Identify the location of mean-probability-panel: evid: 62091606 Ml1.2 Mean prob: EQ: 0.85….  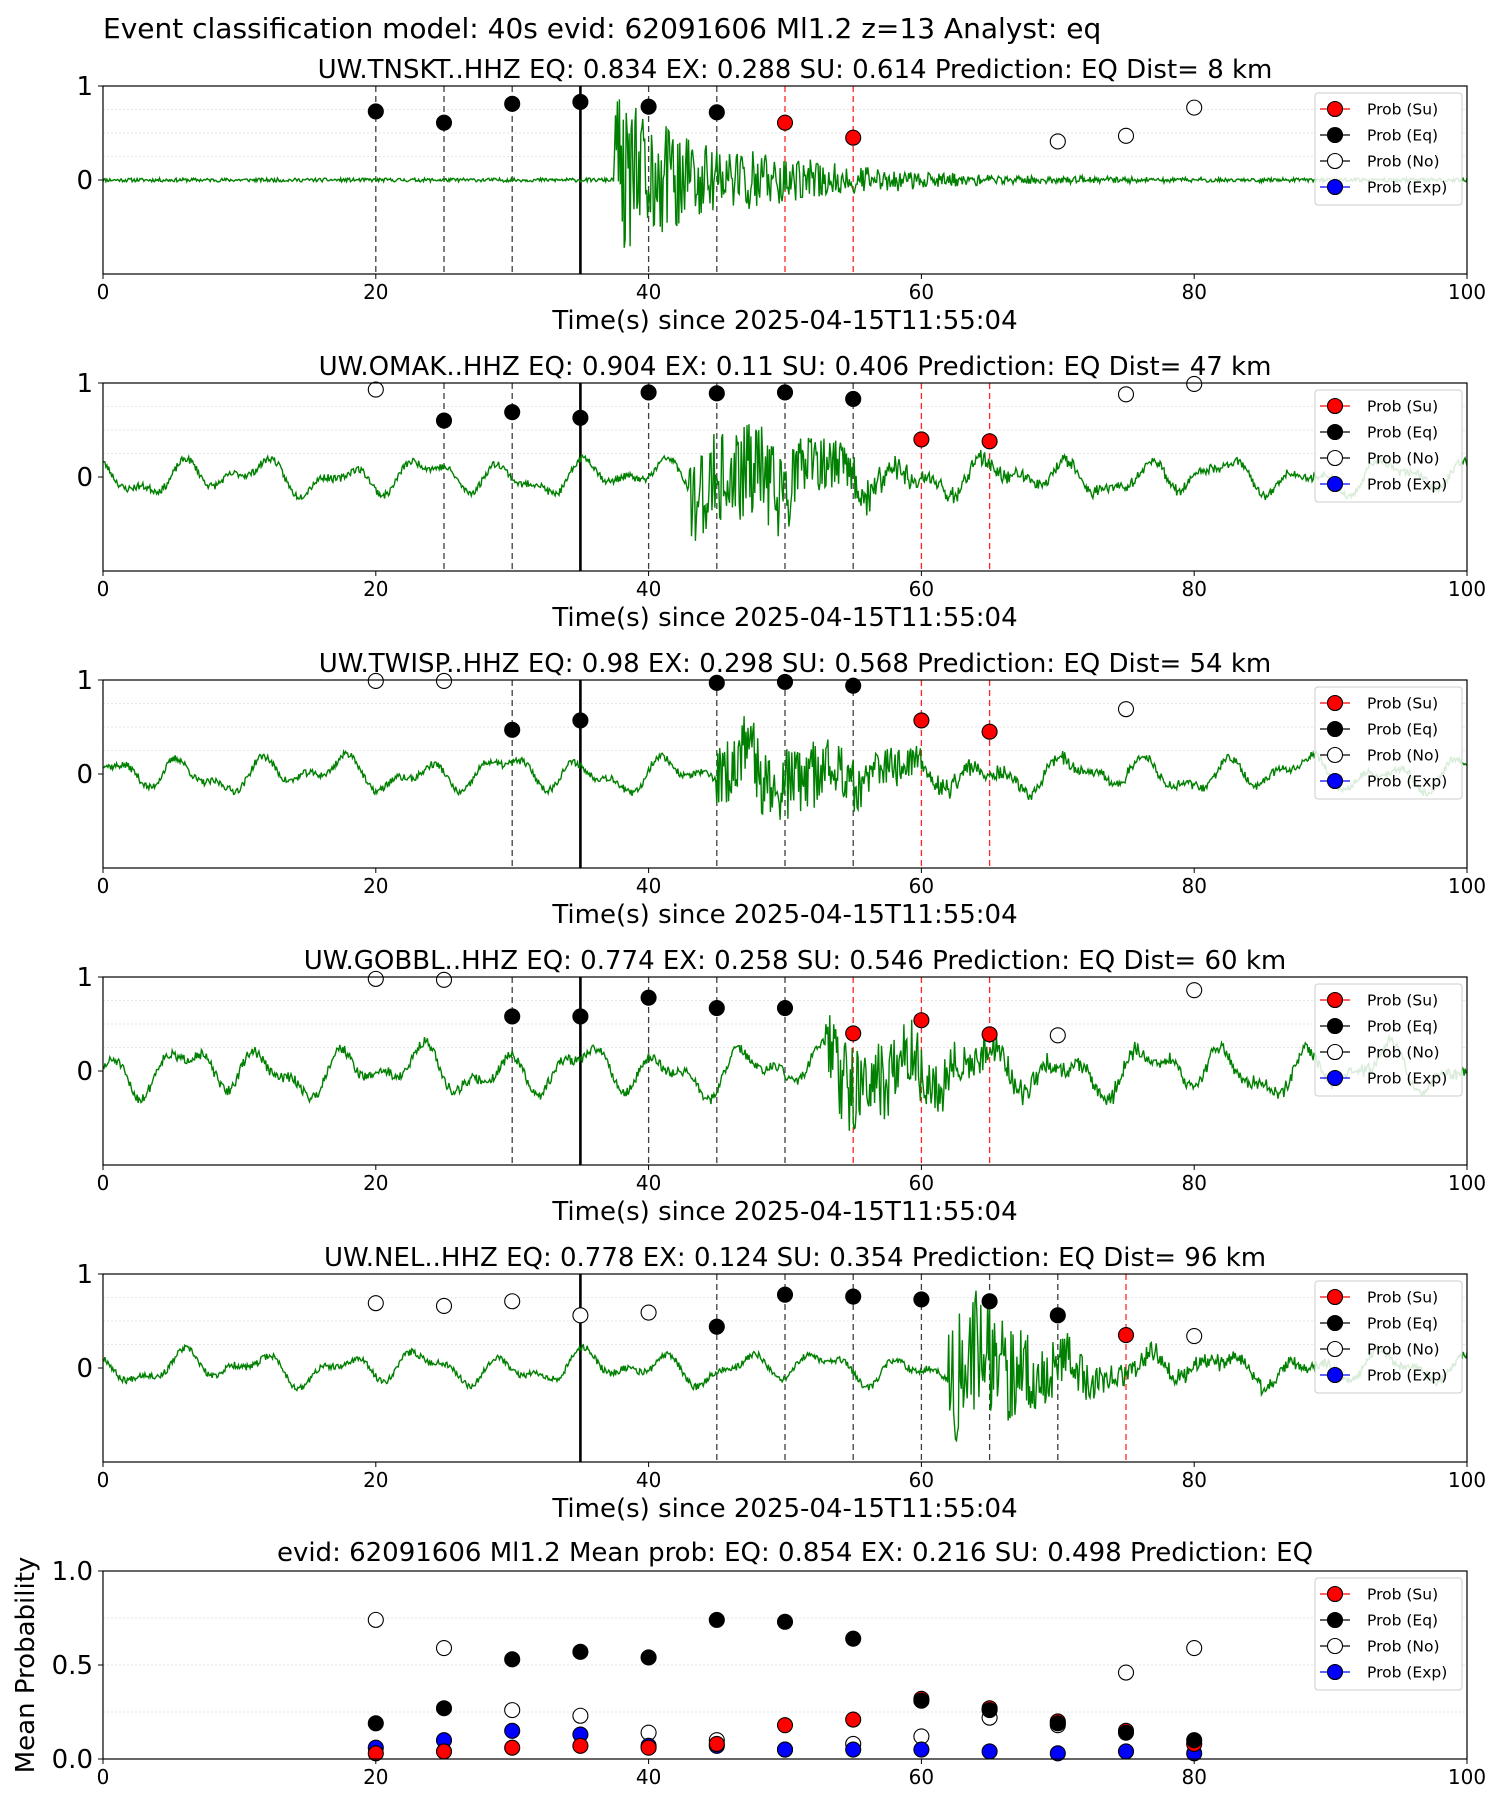
(748, 1663).